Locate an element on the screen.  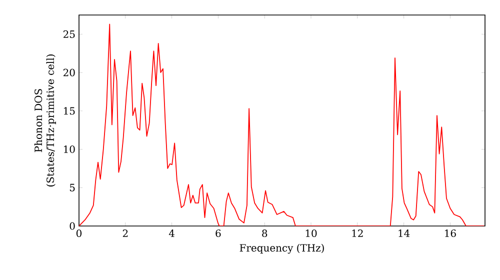
y-tick-label: 25 is located at coordinates (69, 34).